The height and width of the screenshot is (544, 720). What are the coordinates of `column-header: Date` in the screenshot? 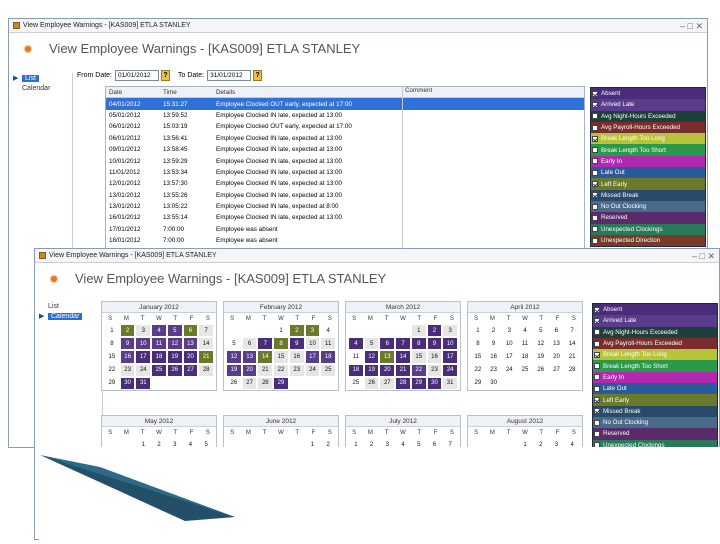 It's located at (116, 92).